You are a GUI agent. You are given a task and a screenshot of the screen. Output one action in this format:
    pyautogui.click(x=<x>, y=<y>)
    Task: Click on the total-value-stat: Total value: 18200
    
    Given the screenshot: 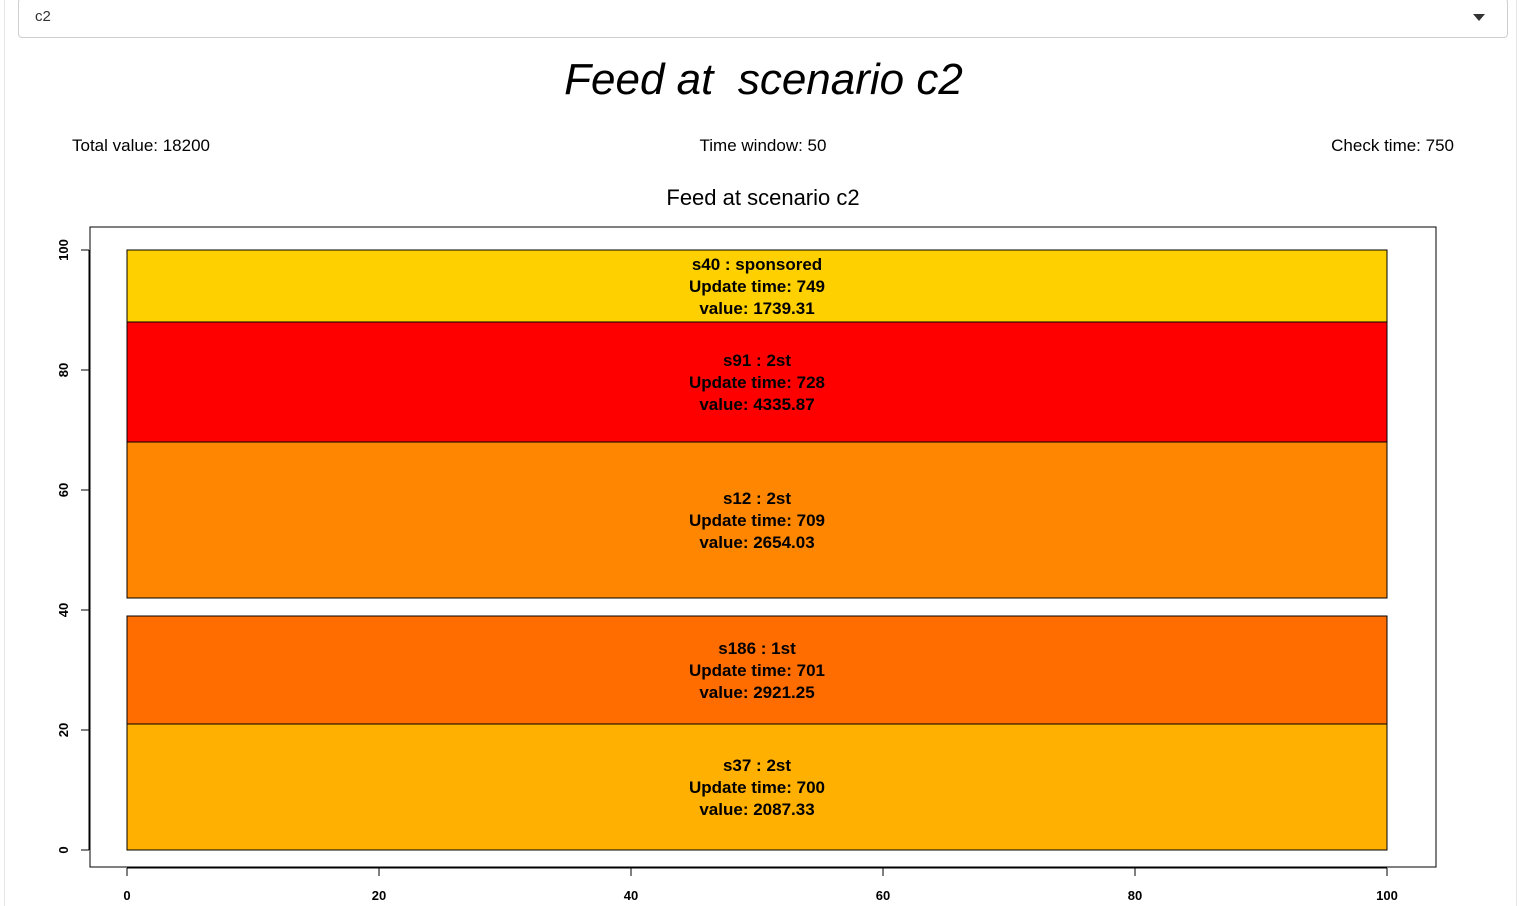 What is the action you would take?
    pyautogui.click(x=141, y=145)
    